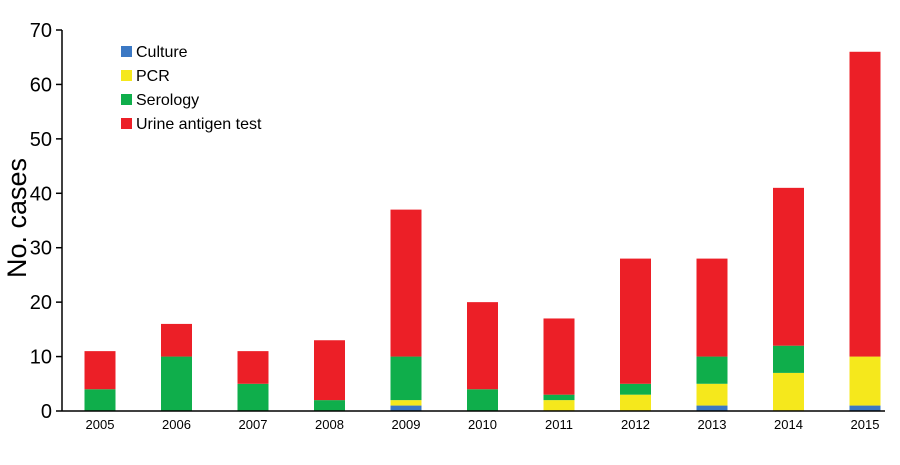  I want to click on legend-label: Serology, so click(167, 100).